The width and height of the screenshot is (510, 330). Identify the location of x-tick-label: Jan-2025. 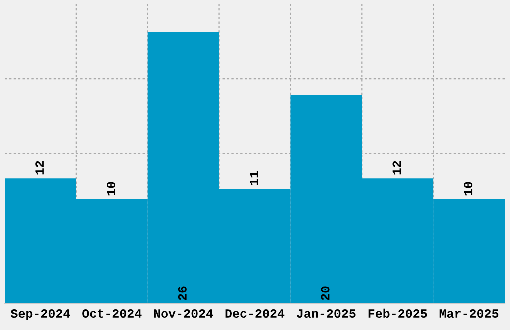
(326, 314).